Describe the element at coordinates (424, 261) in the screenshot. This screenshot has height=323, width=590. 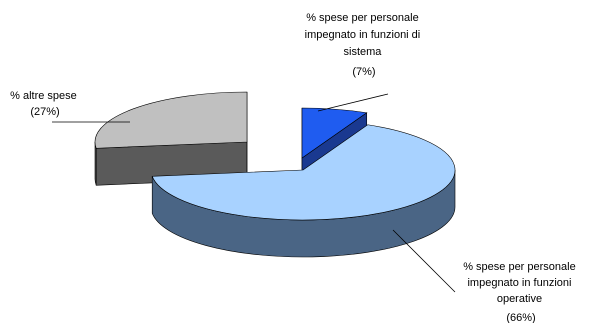
I see `leader-line-operative` at that location.